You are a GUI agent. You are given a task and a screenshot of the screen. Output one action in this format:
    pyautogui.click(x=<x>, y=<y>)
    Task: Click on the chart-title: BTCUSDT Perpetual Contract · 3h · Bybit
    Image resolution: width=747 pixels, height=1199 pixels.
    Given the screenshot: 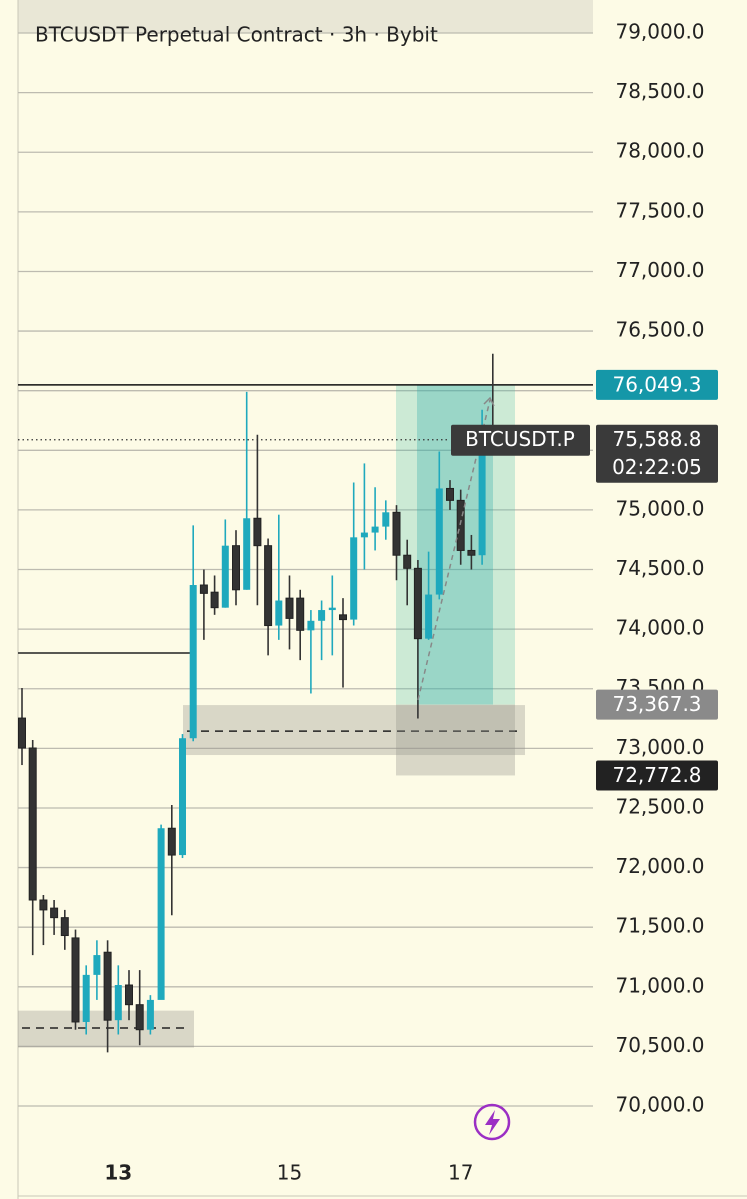 What is the action you would take?
    pyautogui.click(x=236, y=35)
    